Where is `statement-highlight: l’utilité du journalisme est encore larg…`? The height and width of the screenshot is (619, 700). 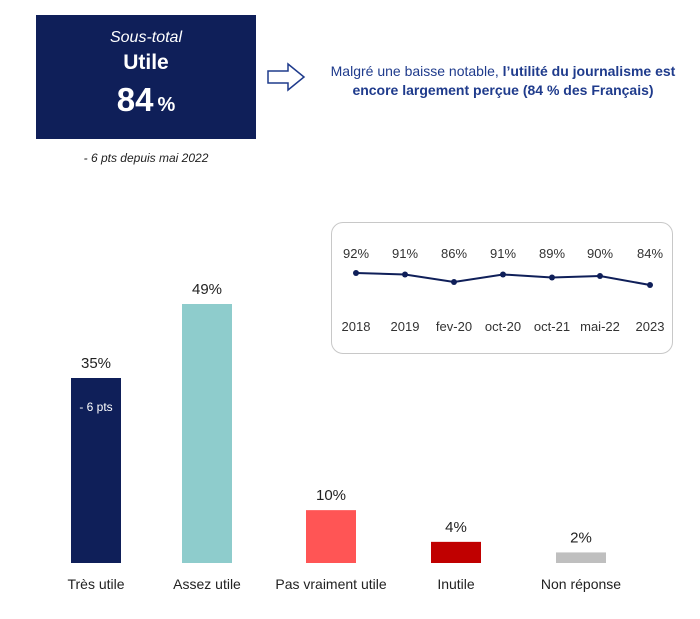 statement-highlight: l’utilité du journalisme est encore larg… is located at coordinates (514, 80).